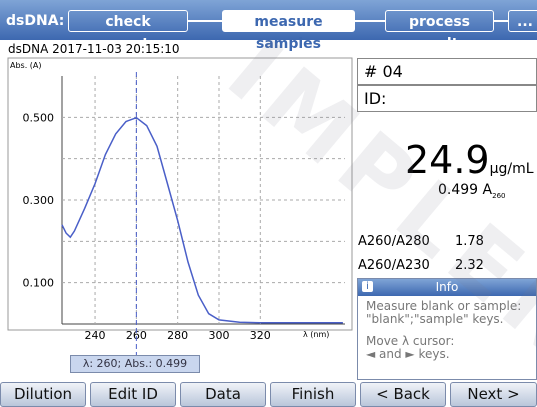 The image size is (537, 407). I want to click on concentration: 24.9µg/mL, so click(469, 164).